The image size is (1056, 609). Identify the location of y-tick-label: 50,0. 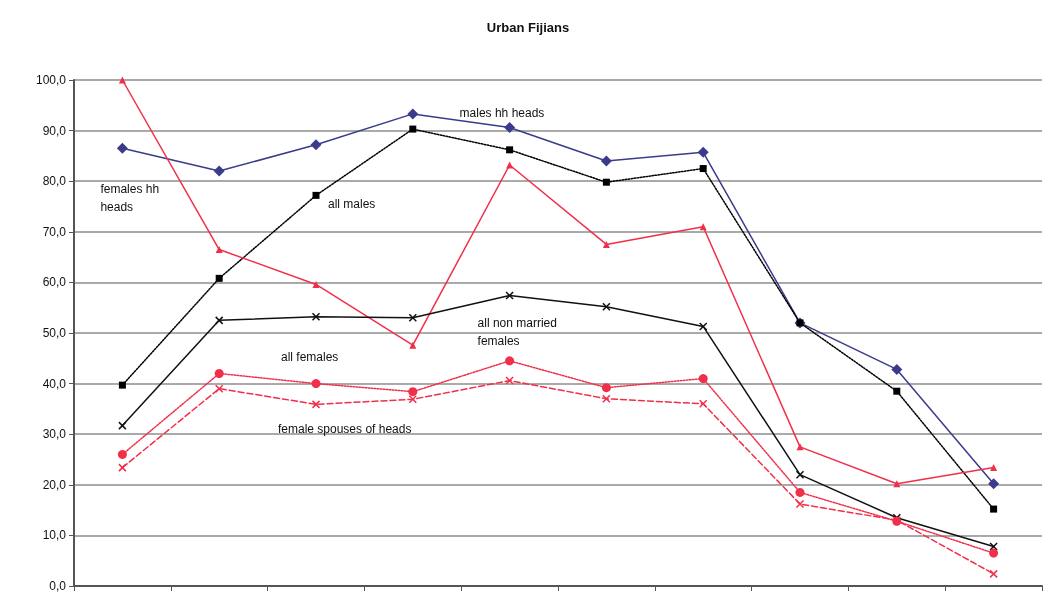
(54, 333).